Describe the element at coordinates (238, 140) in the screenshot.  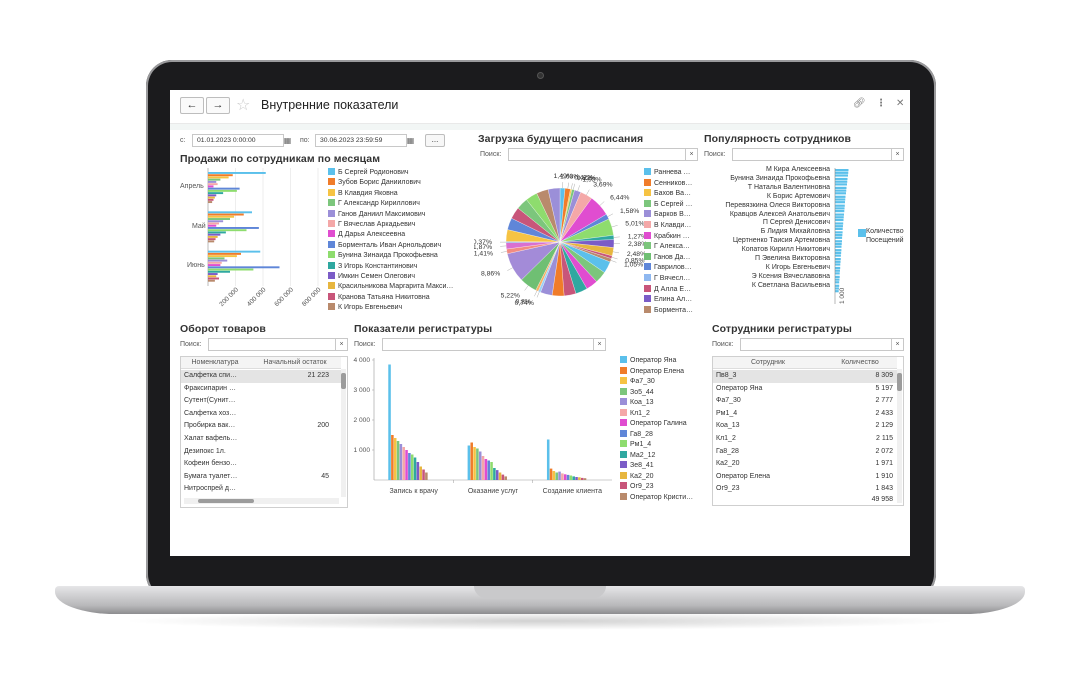
I see `from-date-field: 01.01.2023 0:00:00` at that location.